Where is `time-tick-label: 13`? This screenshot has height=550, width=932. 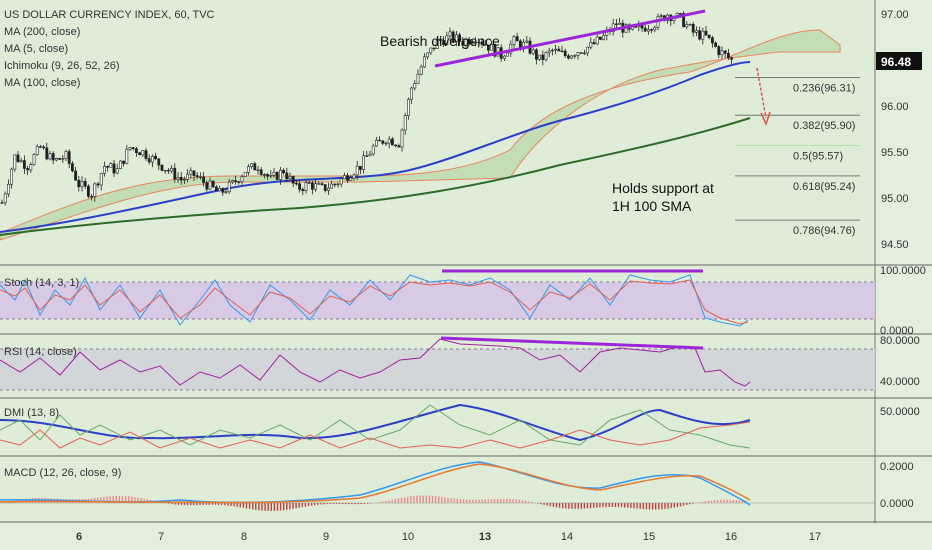
time-tick-label: 13 is located at coordinates (485, 537).